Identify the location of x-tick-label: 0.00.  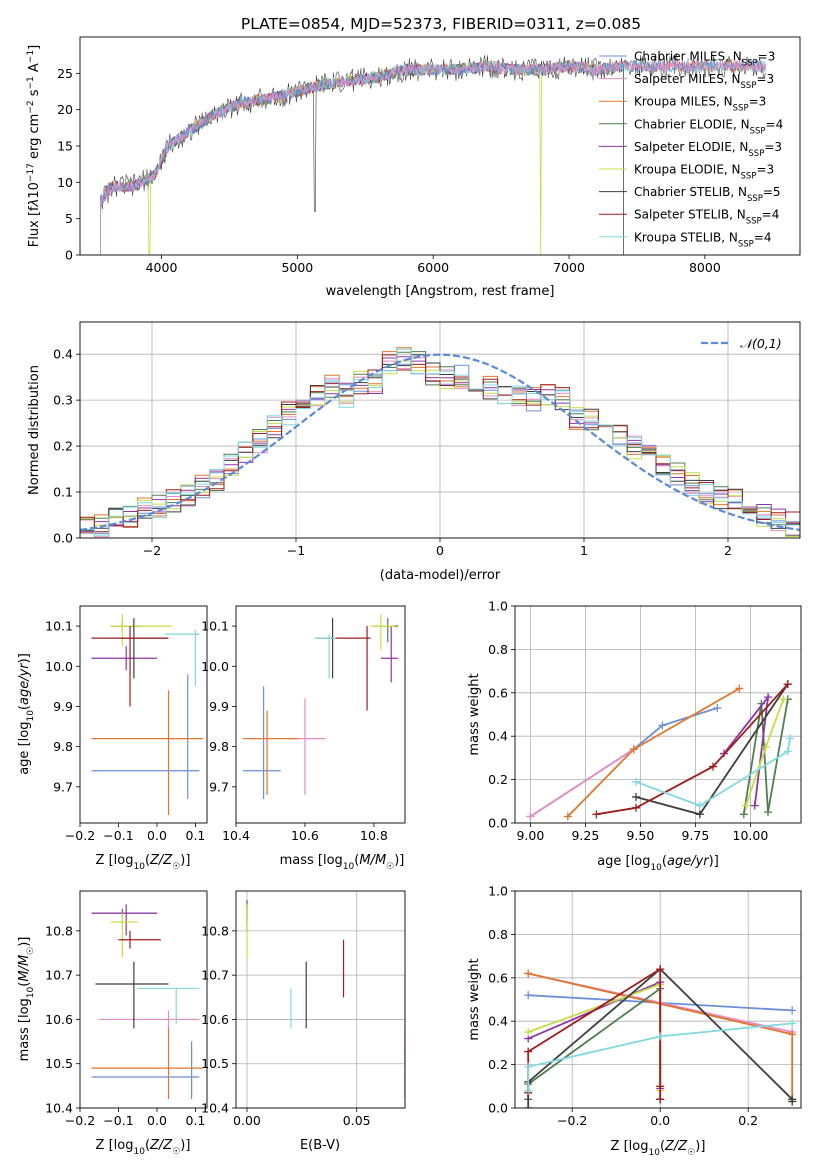
(247, 1120).